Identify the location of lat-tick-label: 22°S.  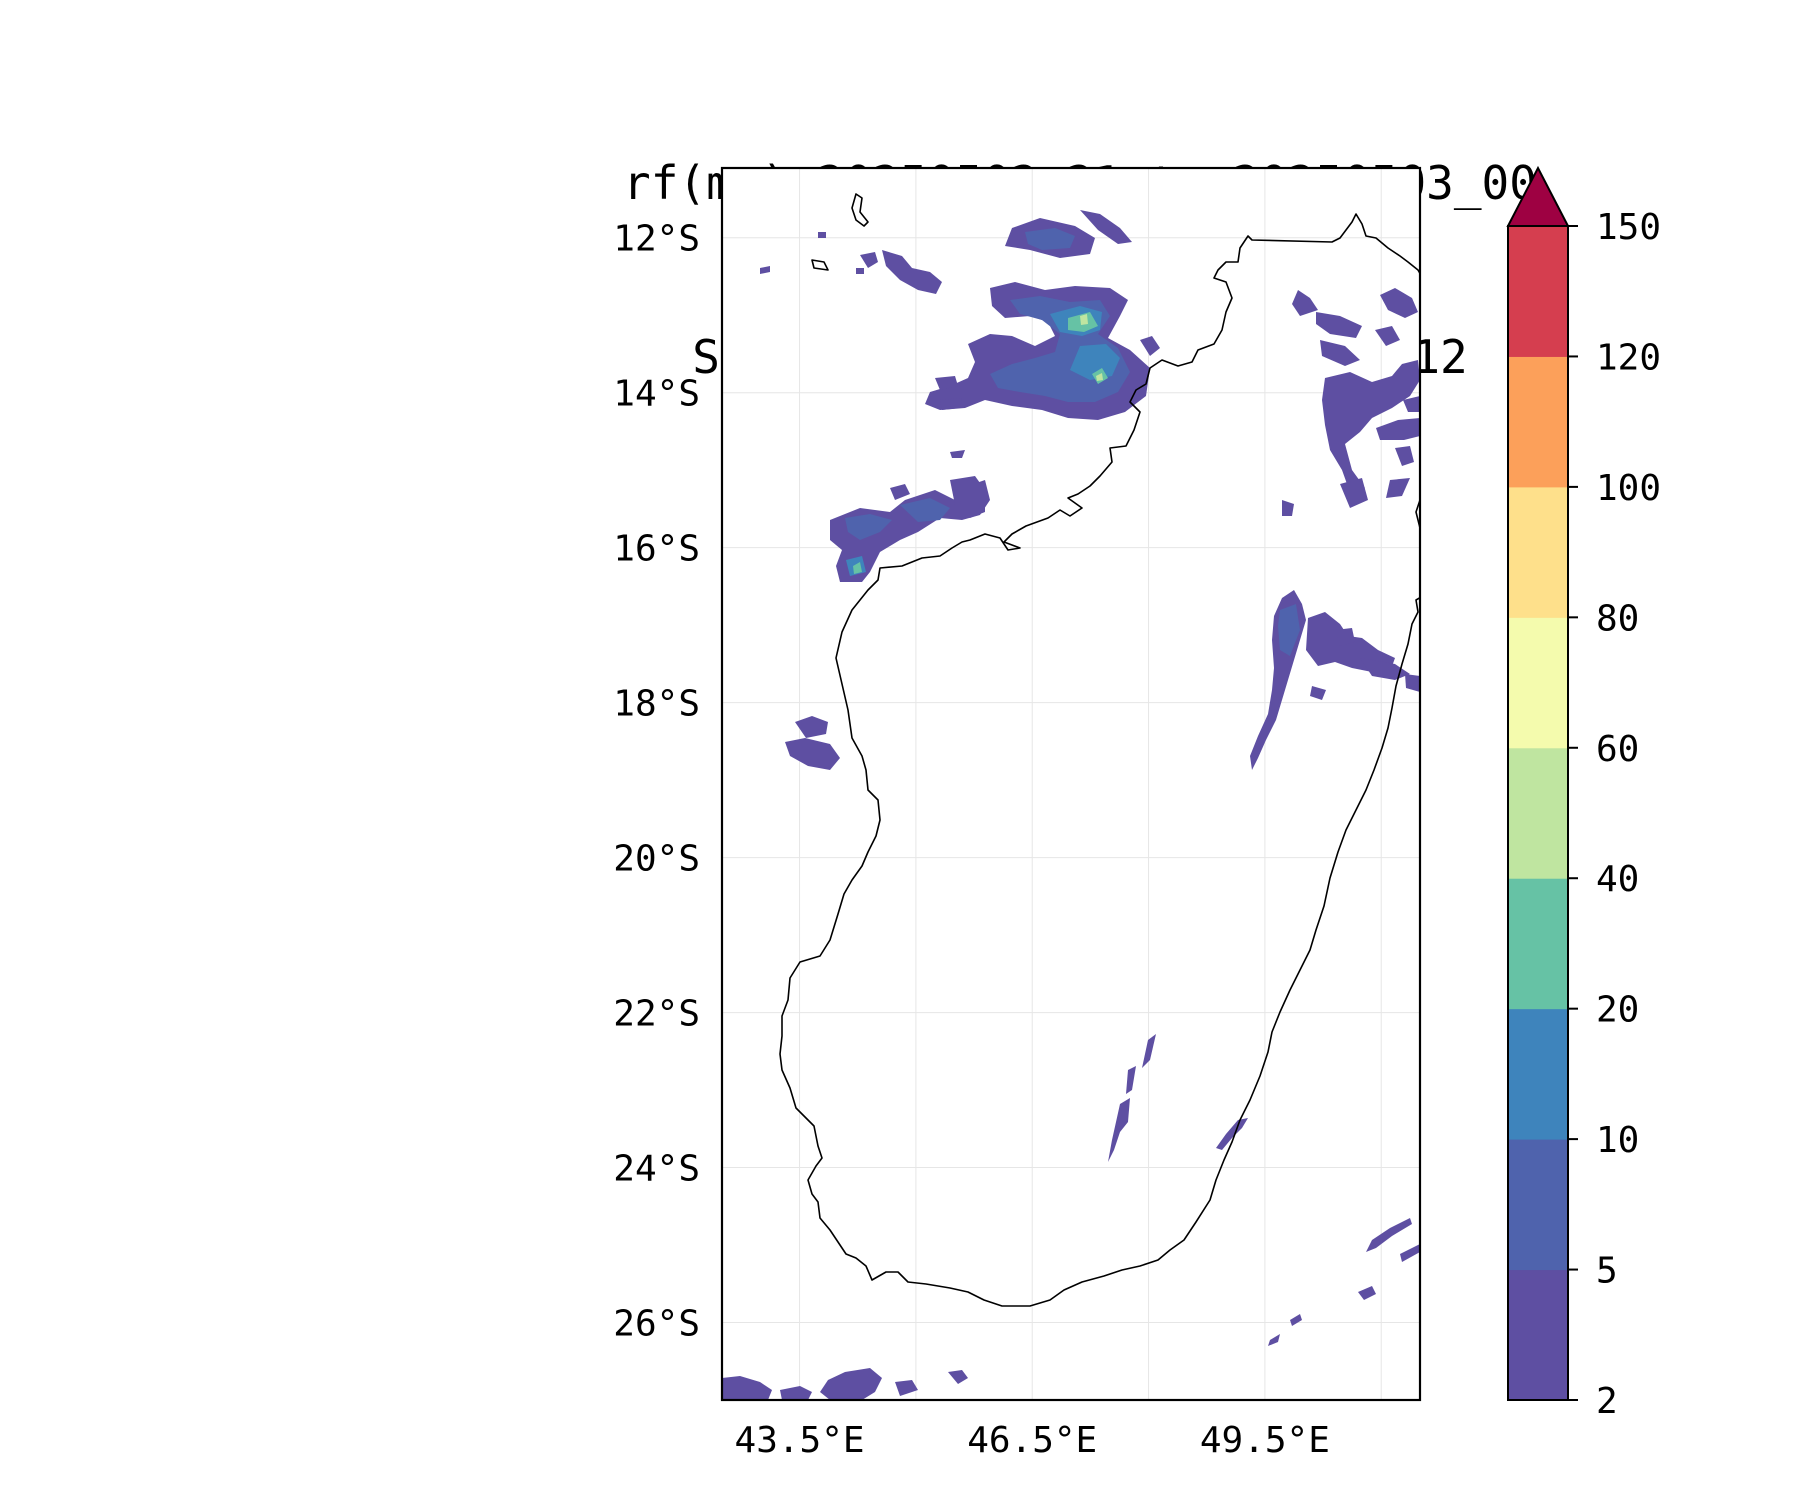
(656, 1014).